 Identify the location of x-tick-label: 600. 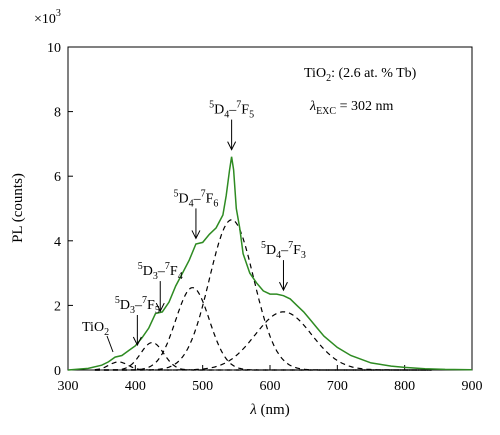
(270, 386).